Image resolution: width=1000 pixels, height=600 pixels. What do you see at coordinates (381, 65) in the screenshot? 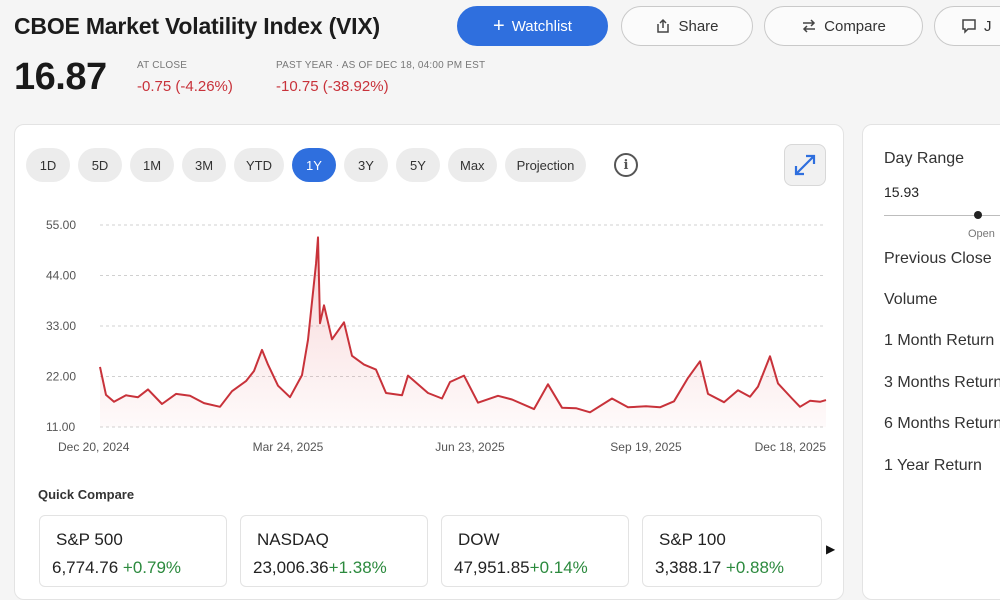
I see `past-year-label: PAST YEAR · AS OF DEC 18, 04:00 PM EST` at bounding box center [381, 65].